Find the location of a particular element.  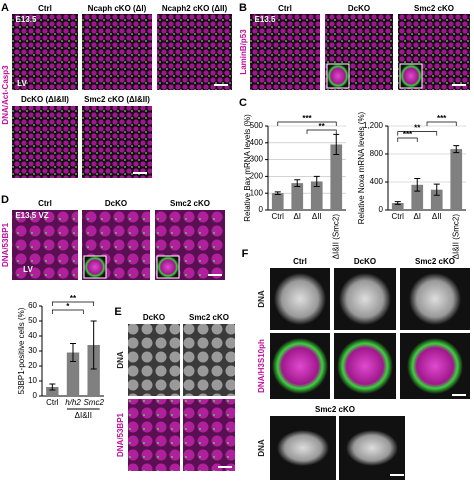

label: Smc2 cKO (ΔI&II) is located at coordinates (117, 99).